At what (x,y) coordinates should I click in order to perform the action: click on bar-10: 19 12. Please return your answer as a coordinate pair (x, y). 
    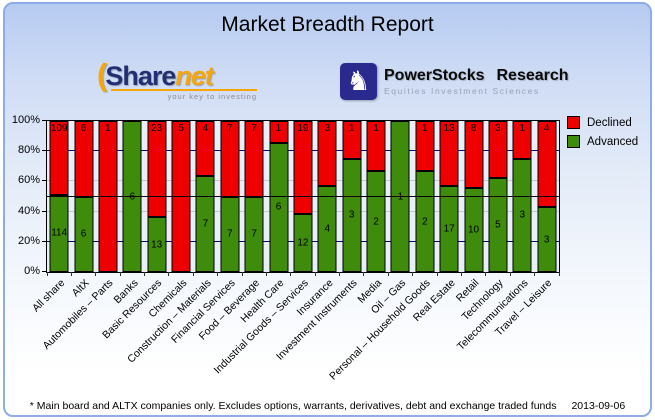
    Looking at the image, I should click on (303, 196).